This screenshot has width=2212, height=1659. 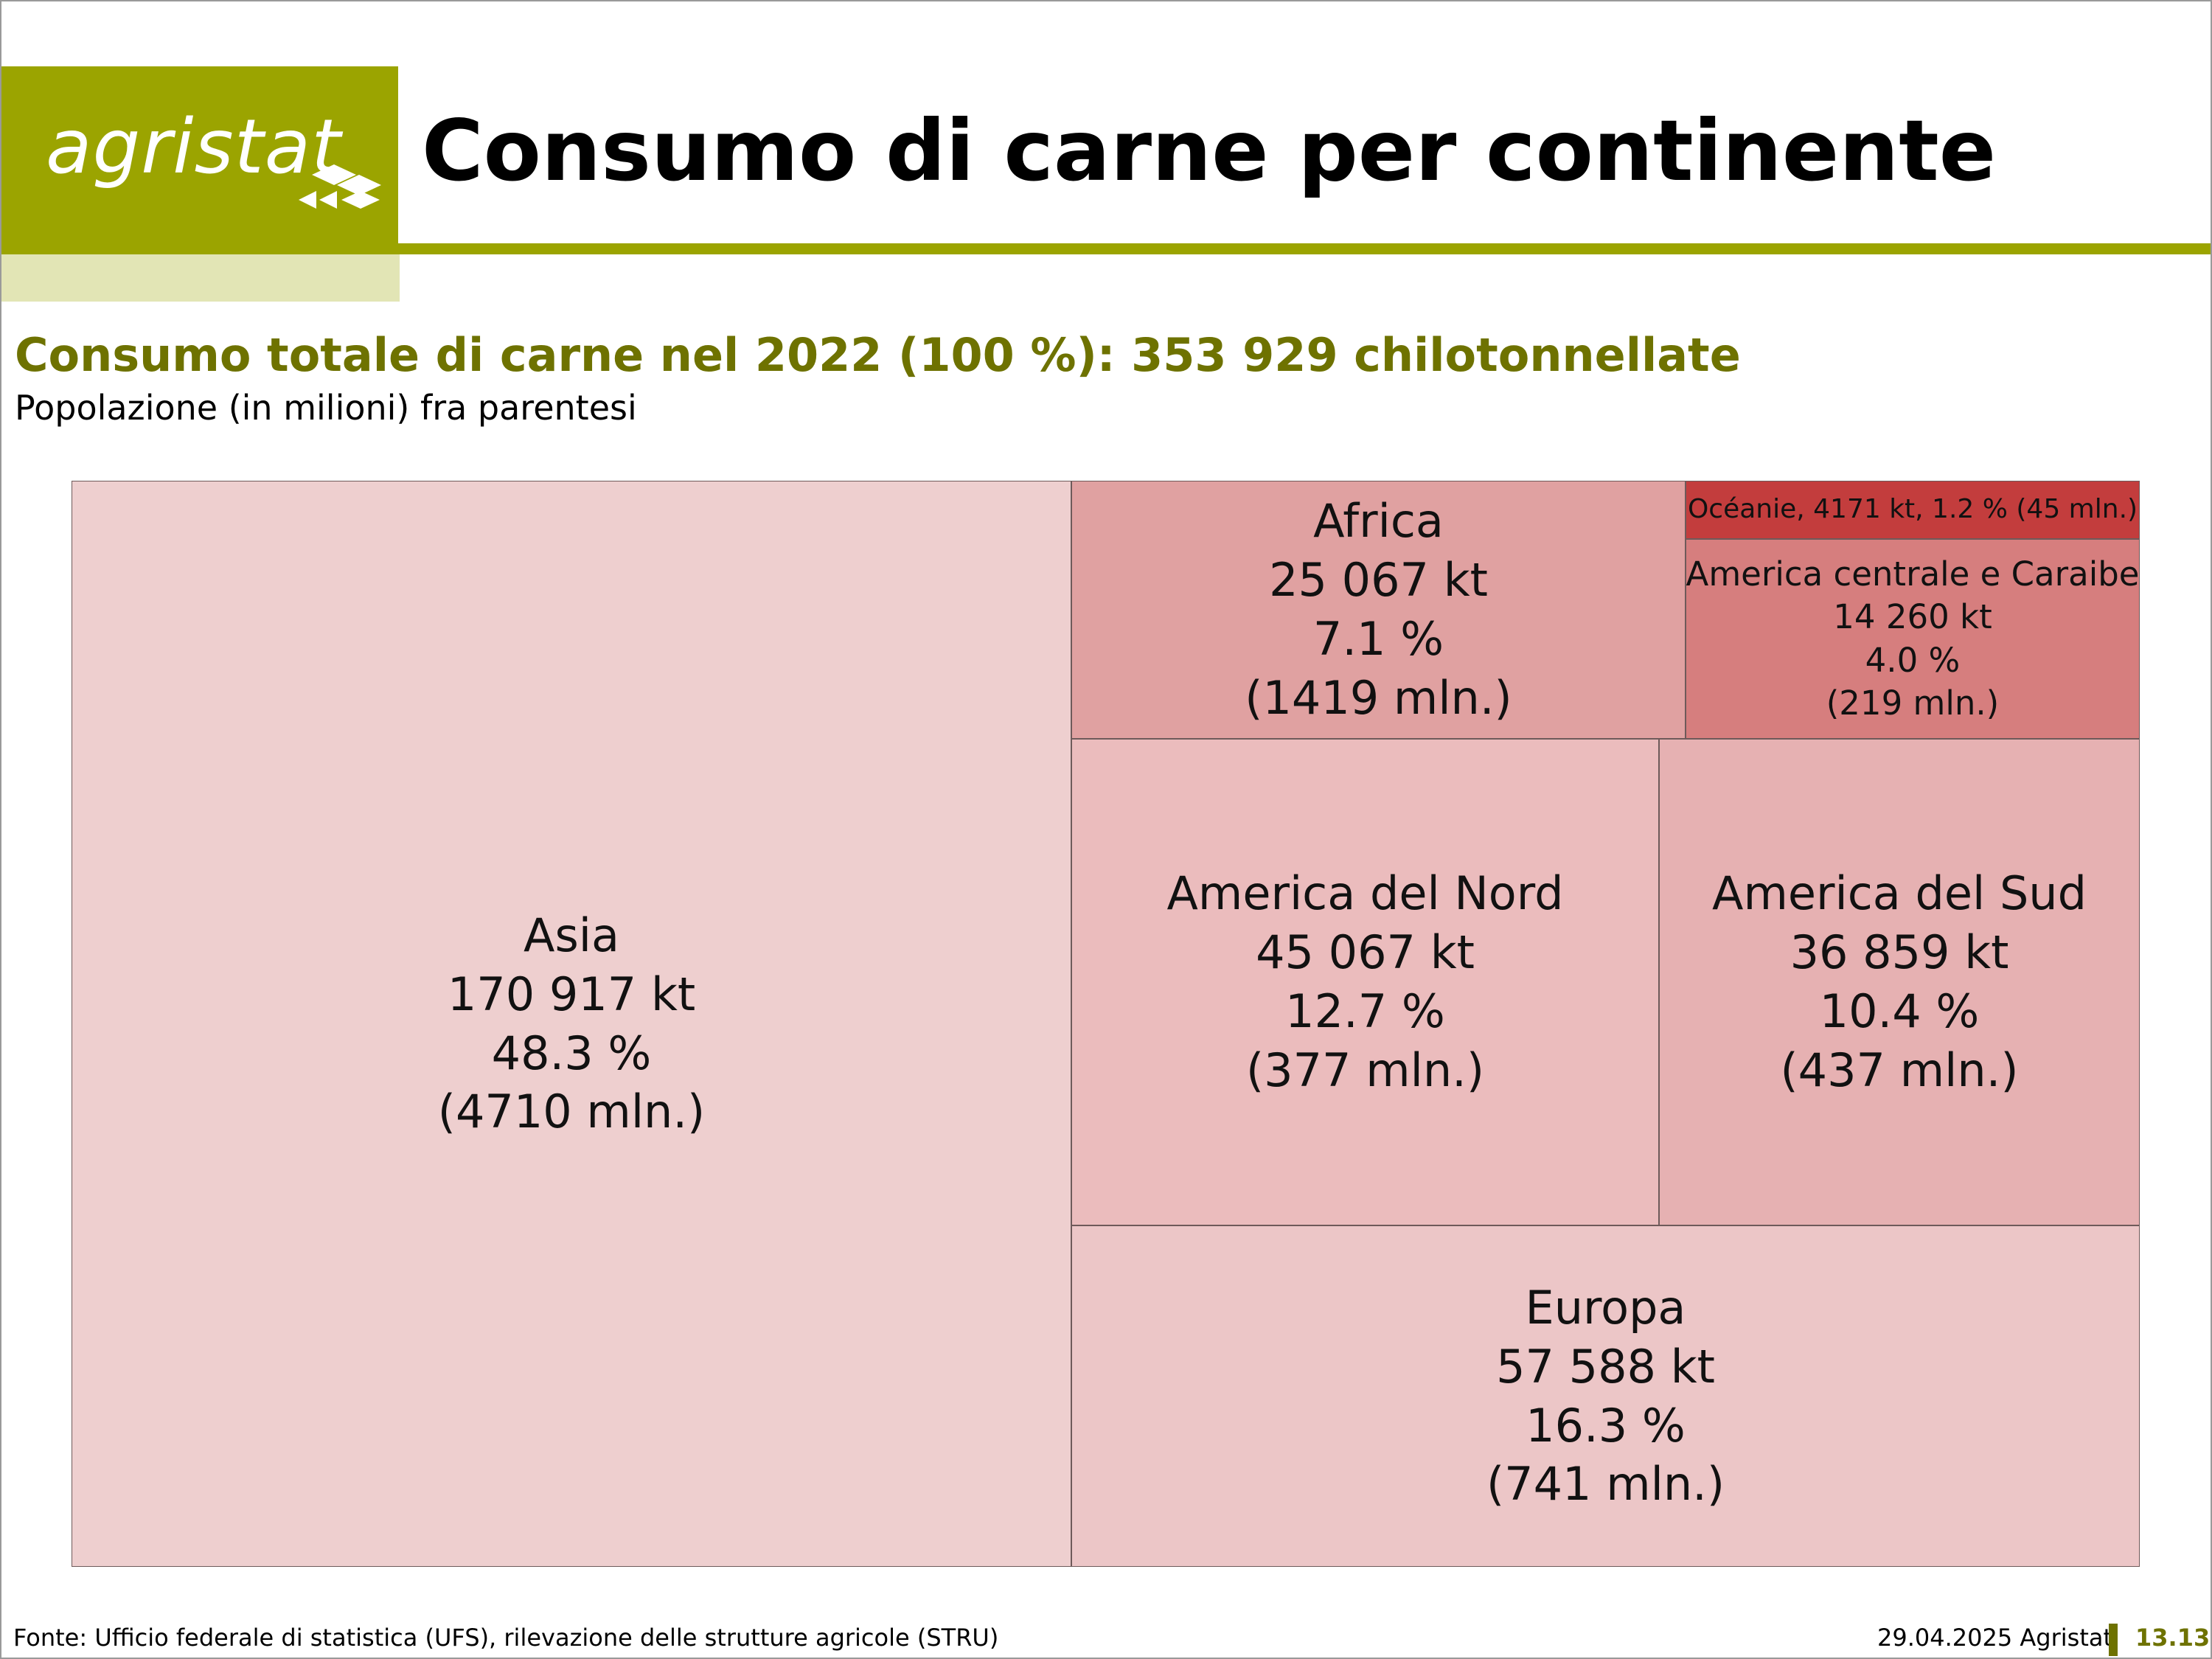 What do you see at coordinates (1899, 1011) in the screenshot?
I see `cell-share: 10.4 %` at bounding box center [1899, 1011].